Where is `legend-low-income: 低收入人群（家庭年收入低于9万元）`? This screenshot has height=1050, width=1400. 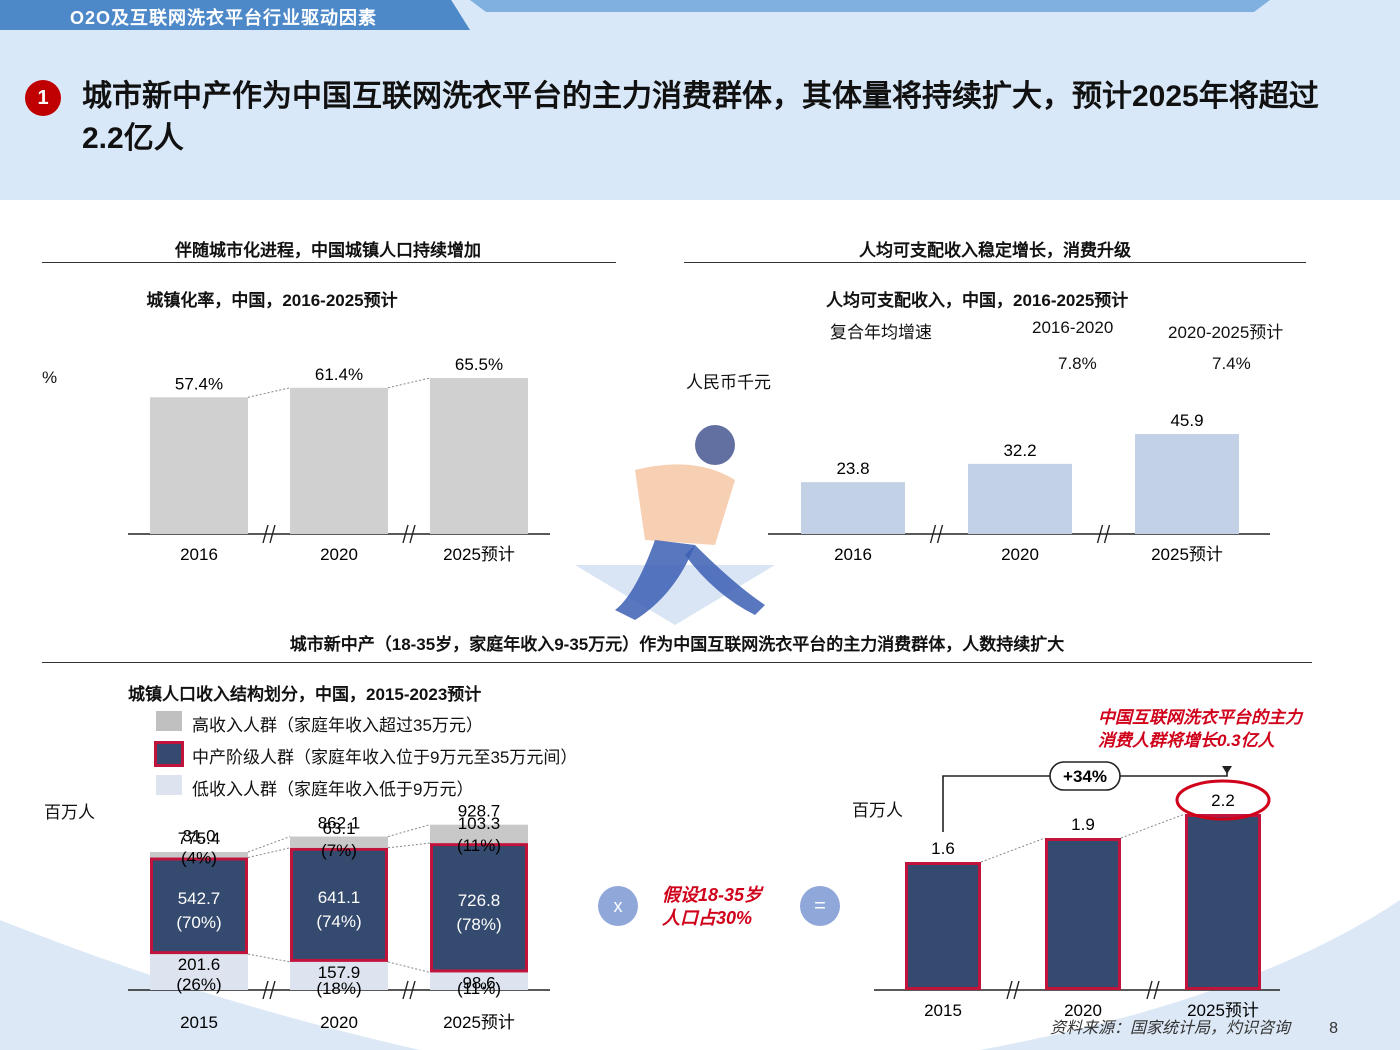
legend-low-income: 低收入人群（家庭年收入低于9万元） is located at coordinates (333, 789).